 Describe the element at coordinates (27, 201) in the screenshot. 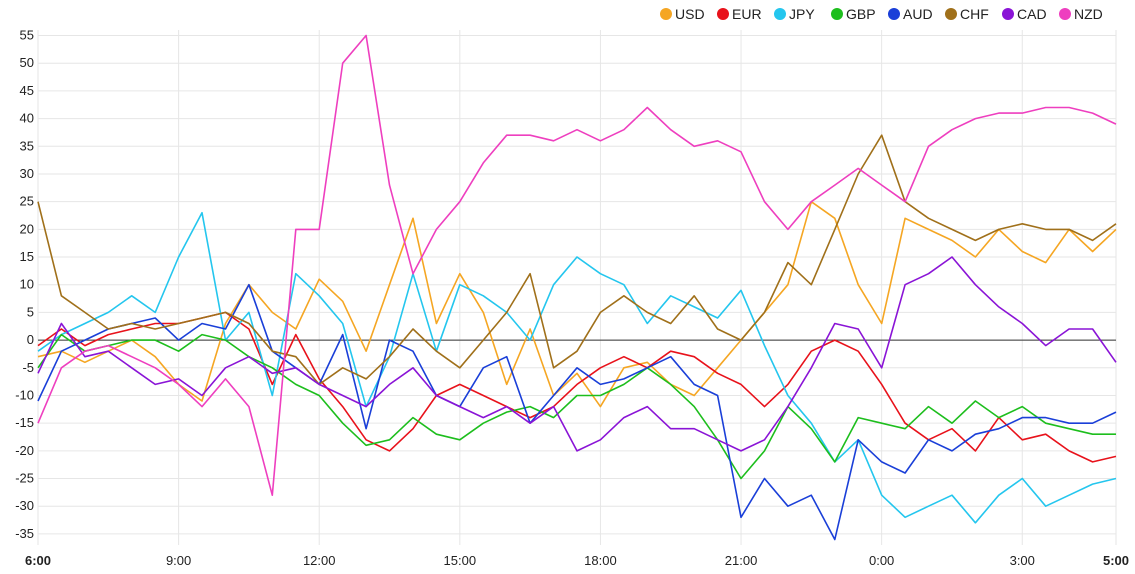

I see `y-tick-label: 25` at that location.